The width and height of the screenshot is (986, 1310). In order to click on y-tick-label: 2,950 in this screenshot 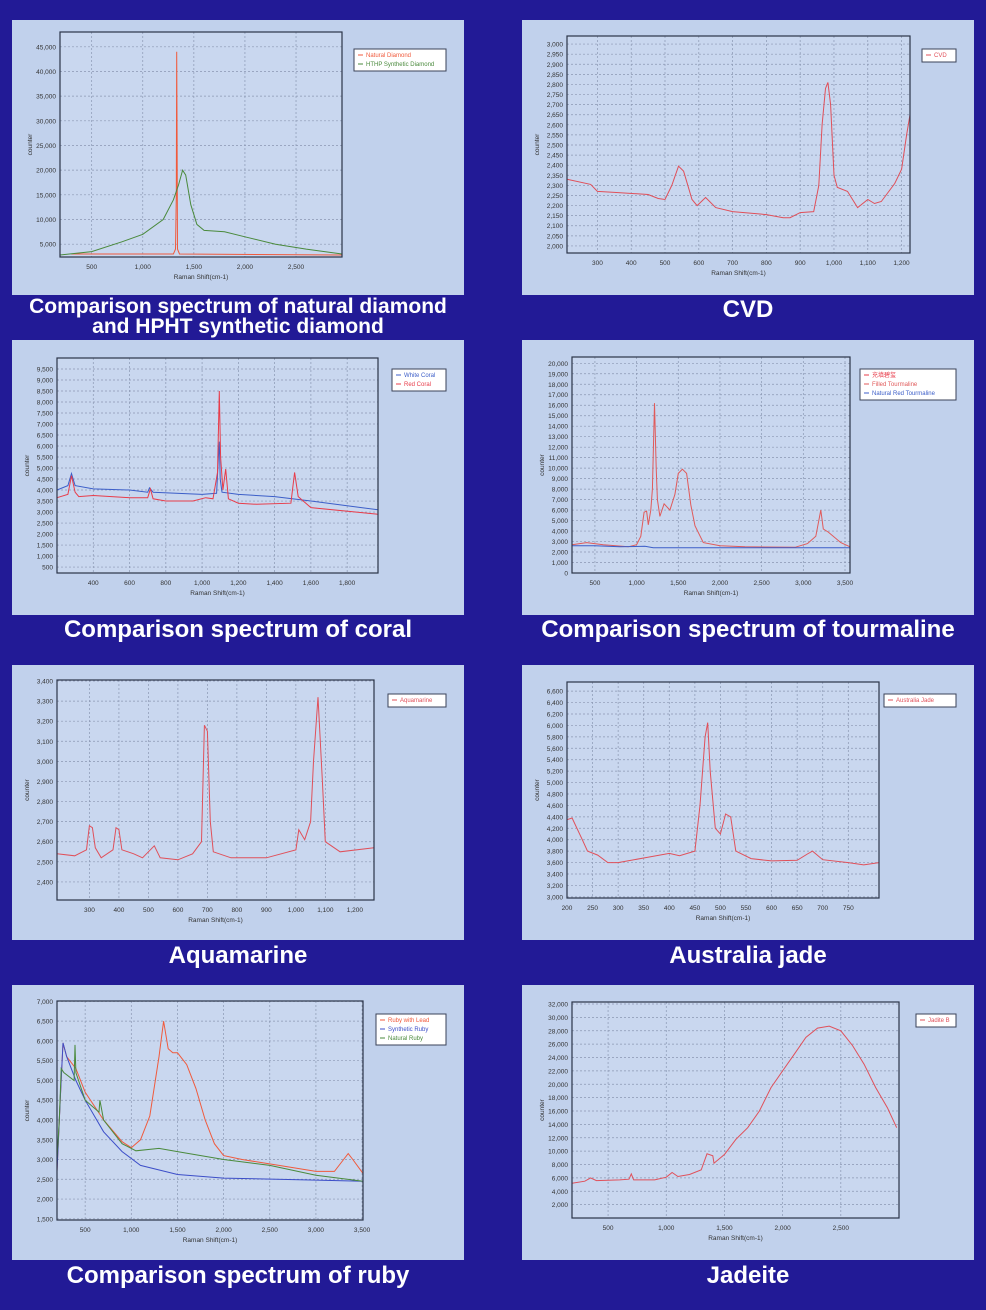, I will do `click(555, 55)`.